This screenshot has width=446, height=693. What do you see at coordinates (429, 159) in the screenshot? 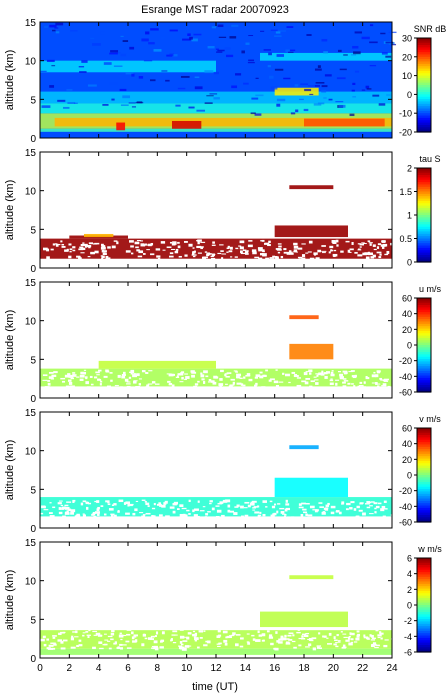
I see `colorbar-label-2: tau S` at bounding box center [429, 159].